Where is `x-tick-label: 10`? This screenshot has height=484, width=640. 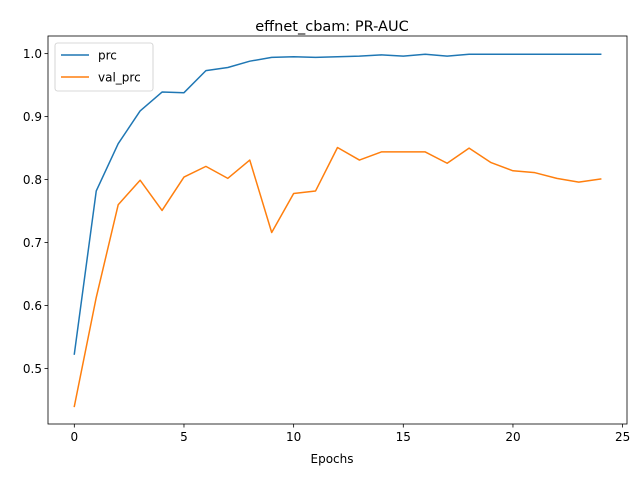
x-tick-label: 10 is located at coordinates (293, 437).